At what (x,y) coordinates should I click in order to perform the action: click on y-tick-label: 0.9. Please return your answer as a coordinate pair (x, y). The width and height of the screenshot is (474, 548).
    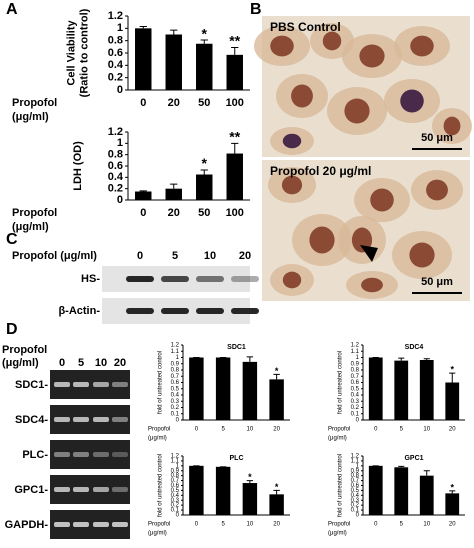
    Looking at the image, I should click on (175, 364).